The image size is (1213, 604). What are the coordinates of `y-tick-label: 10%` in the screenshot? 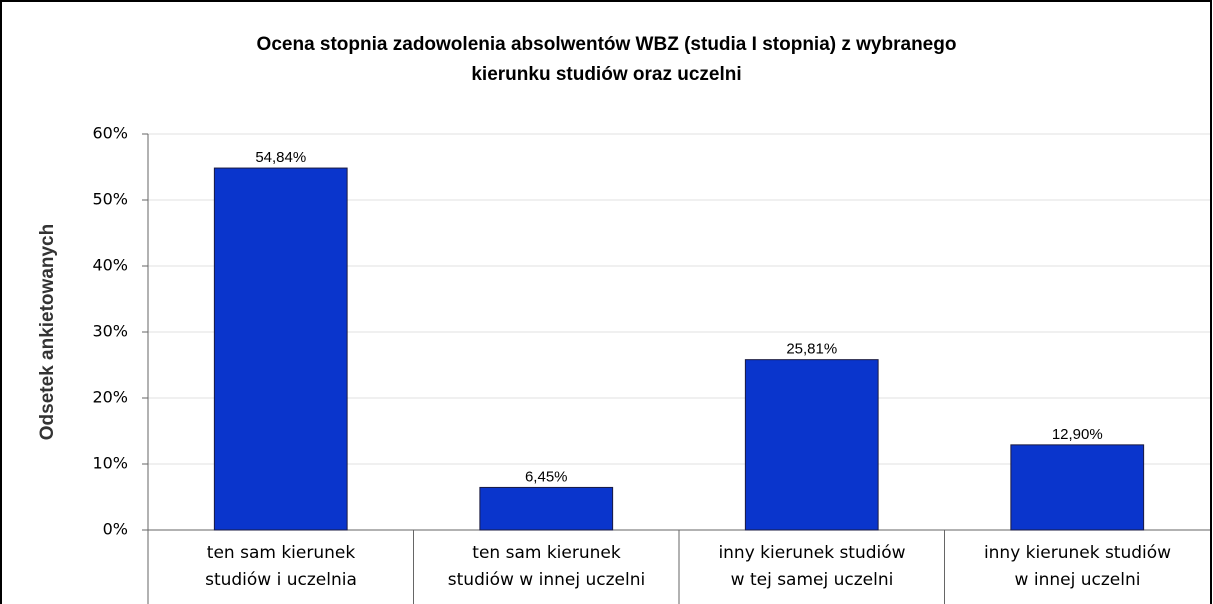 It's located at (110, 463).